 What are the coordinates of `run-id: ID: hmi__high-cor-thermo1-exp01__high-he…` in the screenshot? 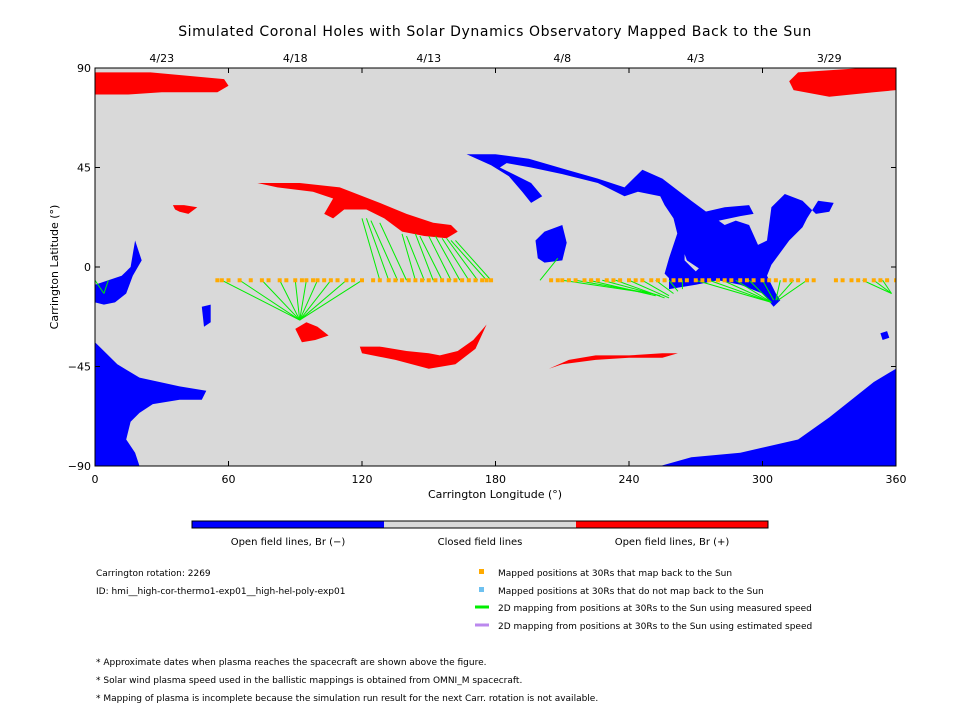 It's located at (220, 592).